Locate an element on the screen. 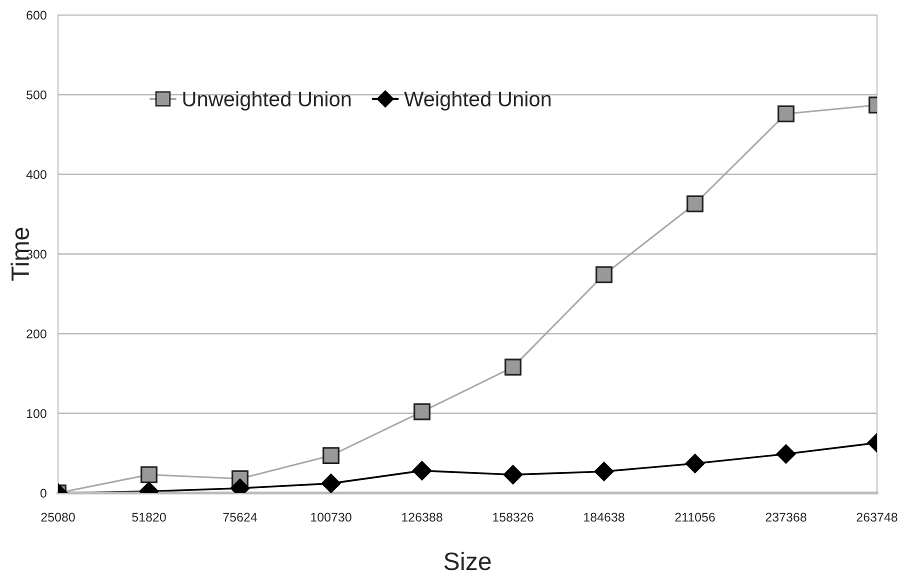  legend-label: Unweighted Union is located at coordinates (267, 101).